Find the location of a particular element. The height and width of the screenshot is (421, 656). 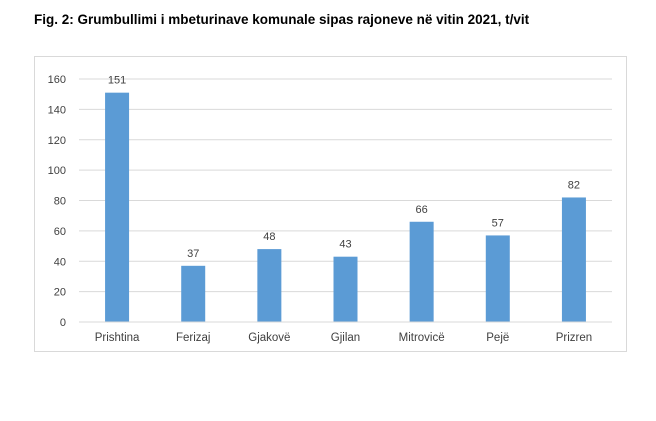

data-label-prizren: 82 is located at coordinates (574, 185).